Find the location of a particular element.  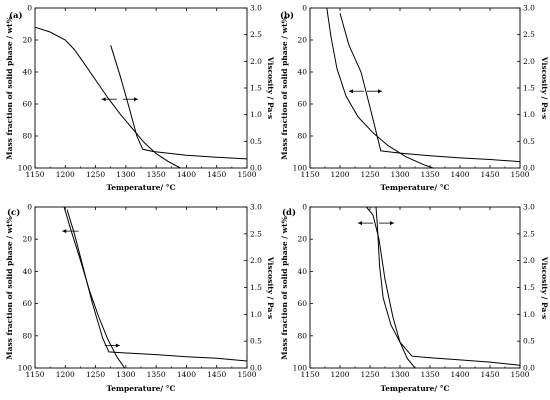

panel-label: (b) is located at coordinates (287, 15).